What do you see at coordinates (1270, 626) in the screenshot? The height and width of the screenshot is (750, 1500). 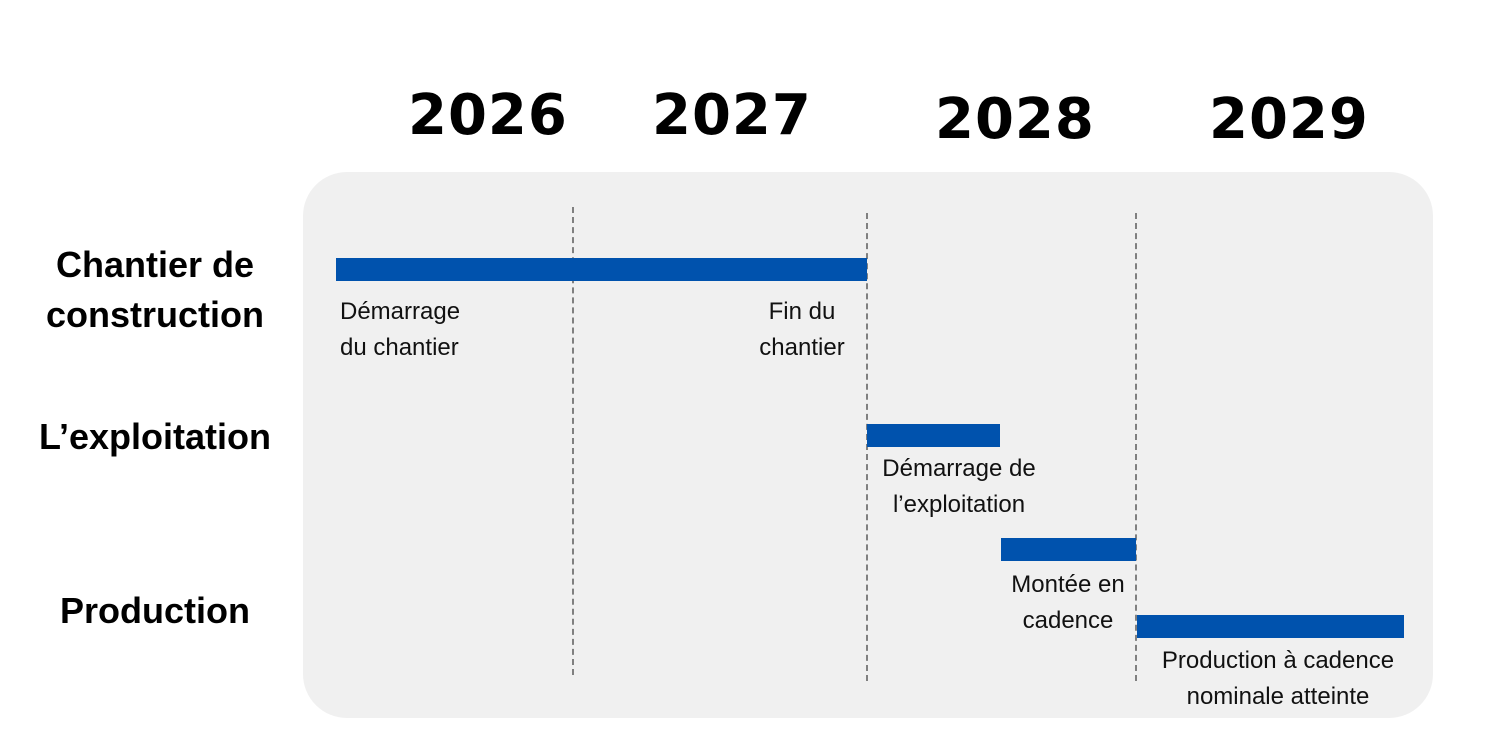 I see `bar-cadence-nominale` at bounding box center [1270, 626].